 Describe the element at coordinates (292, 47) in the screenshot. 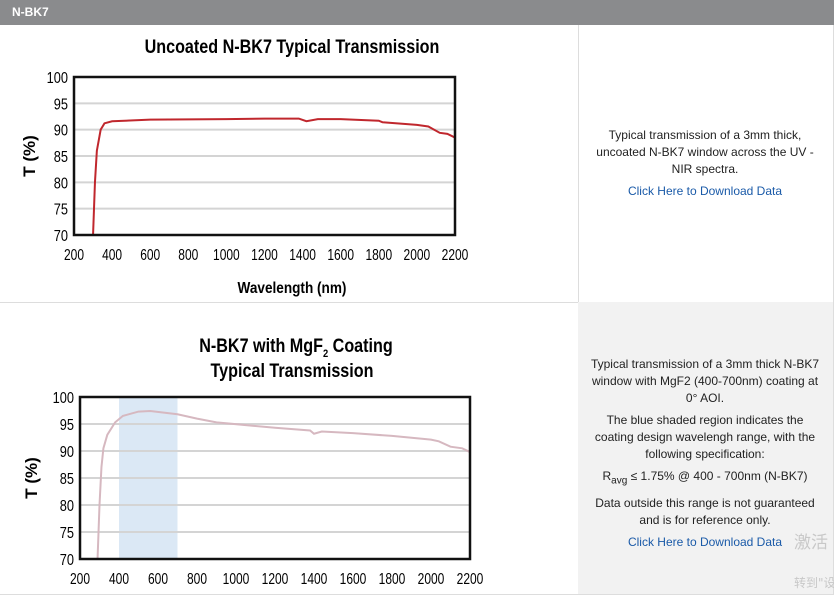

I see `chart-title: Uncoated N-BK7 Typical Transmission` at that location.